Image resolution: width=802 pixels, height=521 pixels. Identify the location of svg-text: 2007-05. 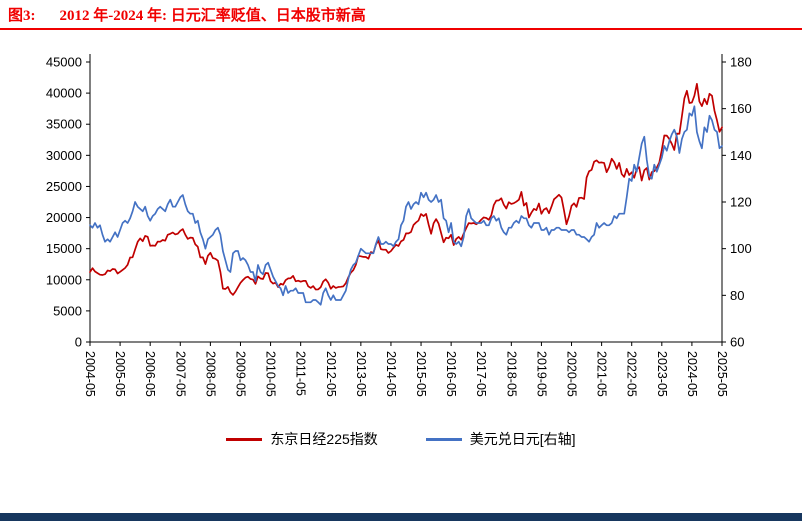
(180, 374).